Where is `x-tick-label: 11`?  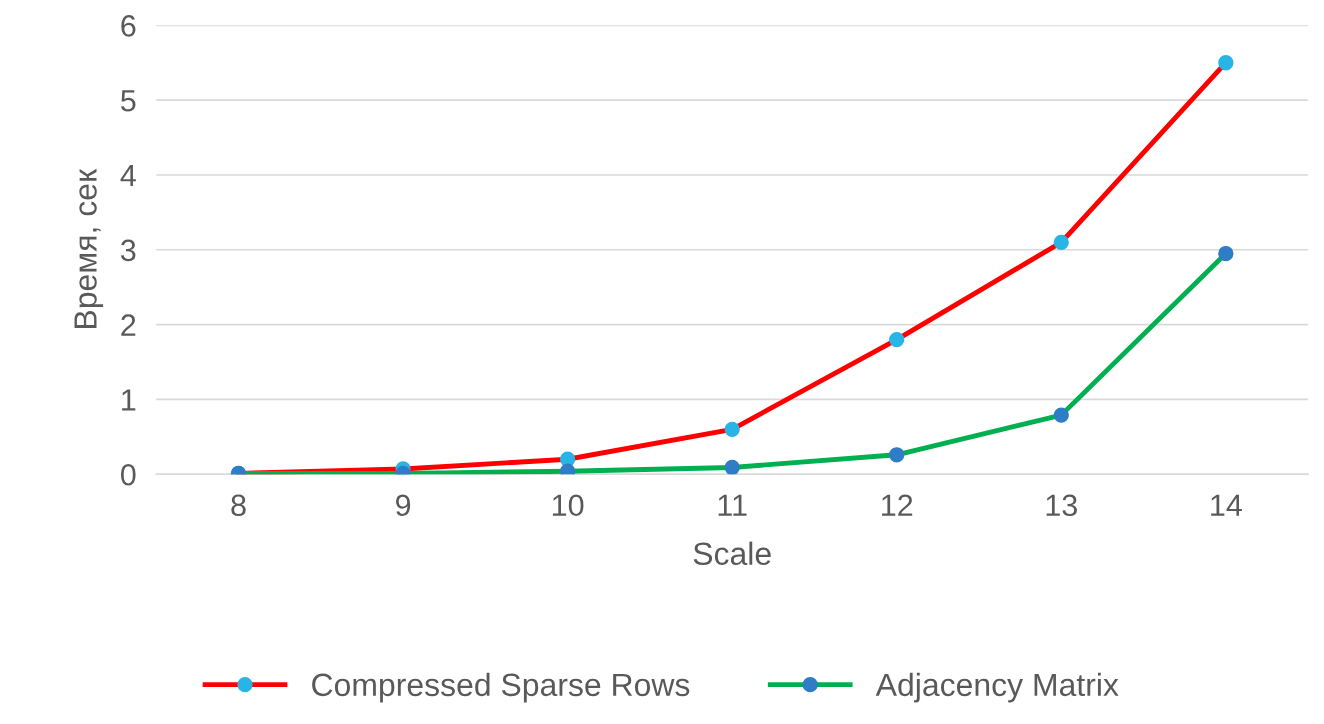 x-tick-label: 11 is located at coordinates (732, 505).